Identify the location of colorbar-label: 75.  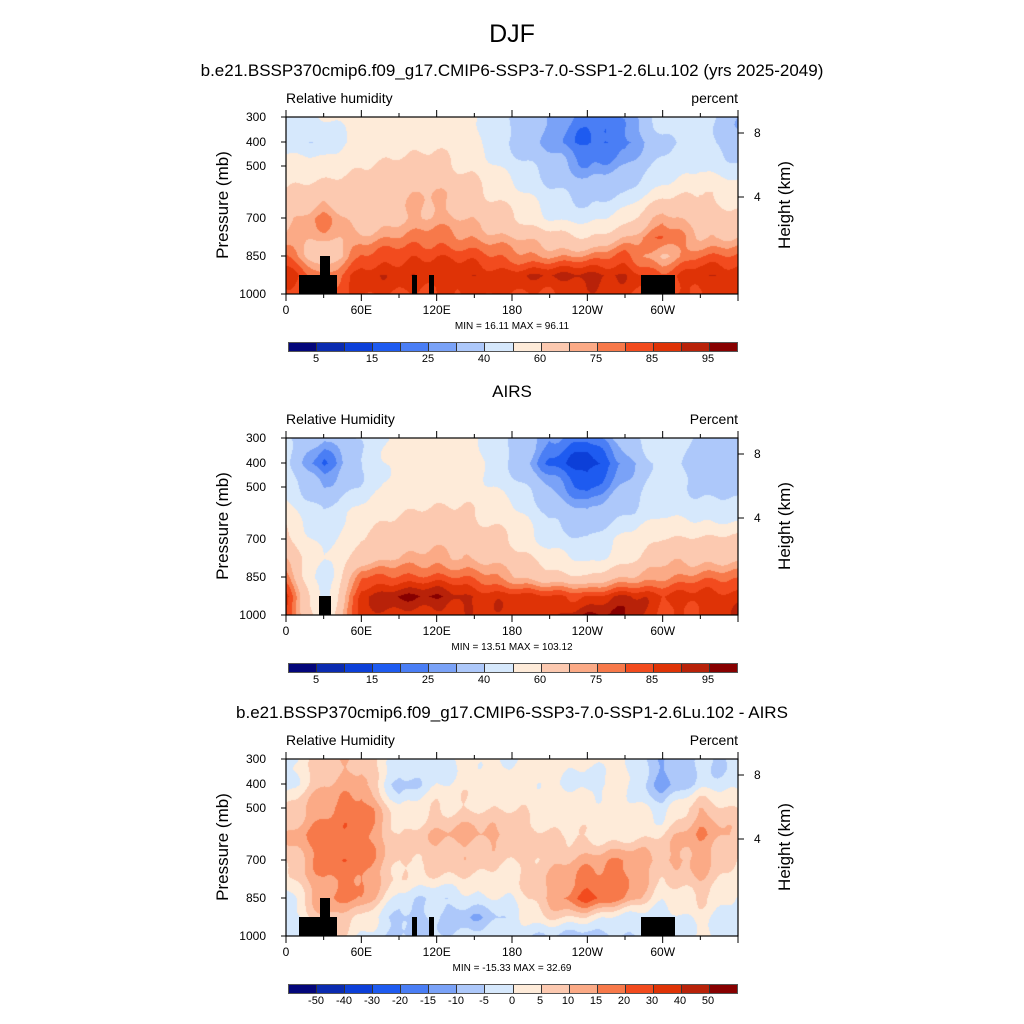
(596, 680).